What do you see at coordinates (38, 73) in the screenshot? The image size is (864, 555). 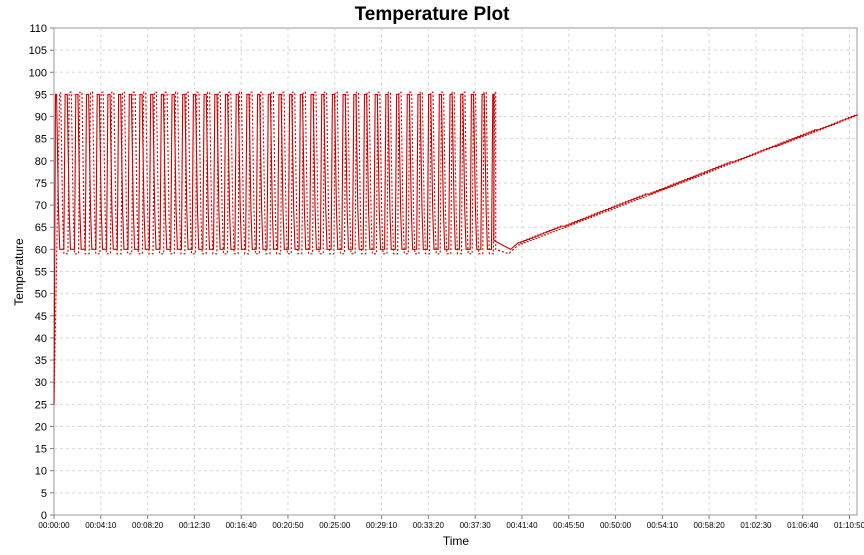 I see `y-tick-label: 100` at bounding box center [38, 73].